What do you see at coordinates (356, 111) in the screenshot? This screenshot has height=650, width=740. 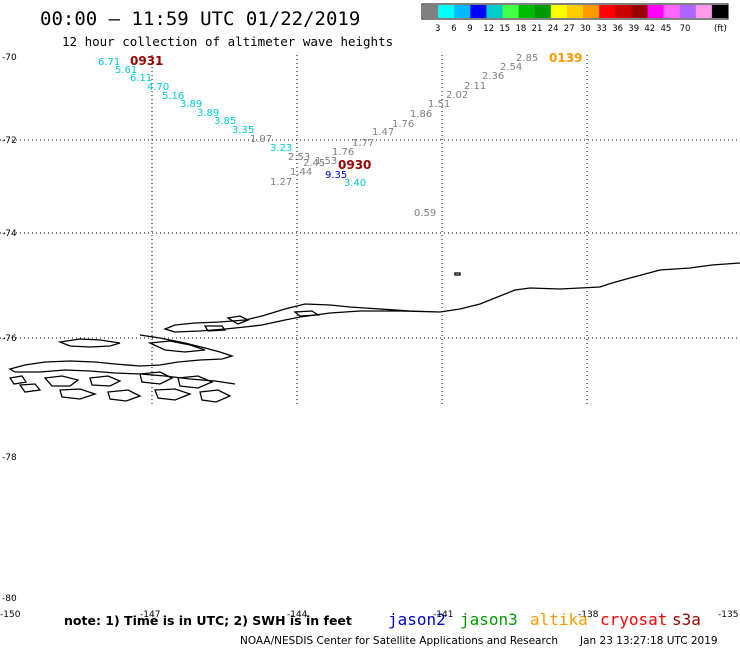 I see `pass-time-stamps: 0931 0930 0139` at bounding box center [356, 111].